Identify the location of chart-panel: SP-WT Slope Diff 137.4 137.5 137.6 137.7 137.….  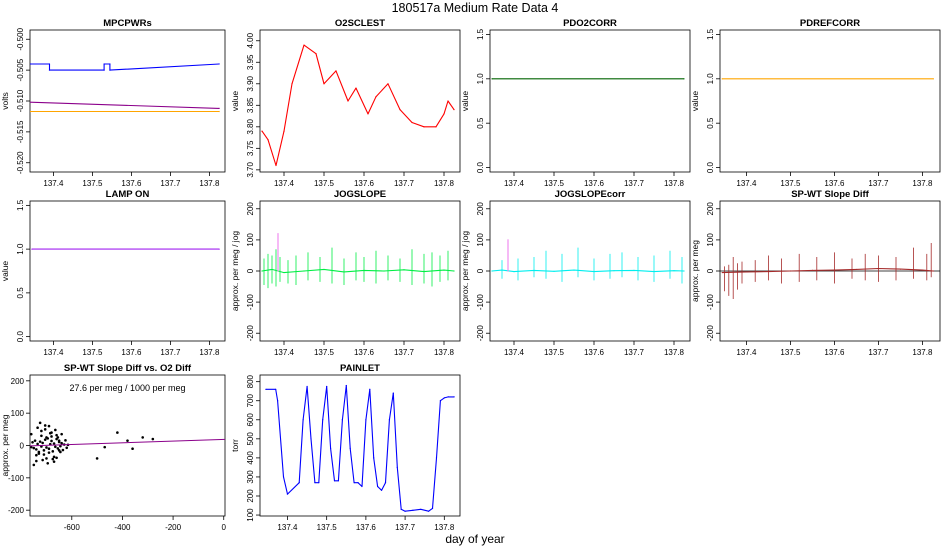
(815, 273).